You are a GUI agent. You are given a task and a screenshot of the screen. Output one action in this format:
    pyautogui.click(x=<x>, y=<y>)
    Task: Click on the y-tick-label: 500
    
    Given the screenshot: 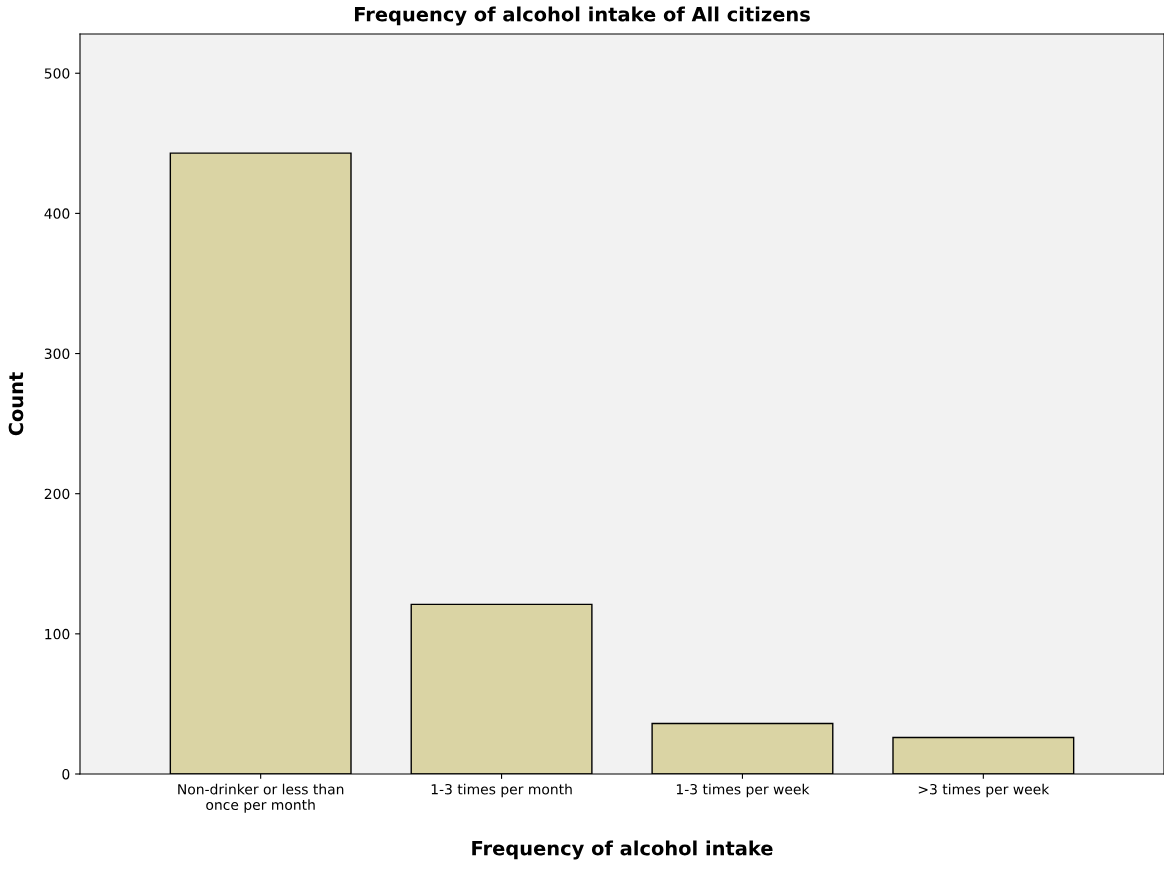 What is the action you would take?
    pyautogui.click(x=57, y=73)
    